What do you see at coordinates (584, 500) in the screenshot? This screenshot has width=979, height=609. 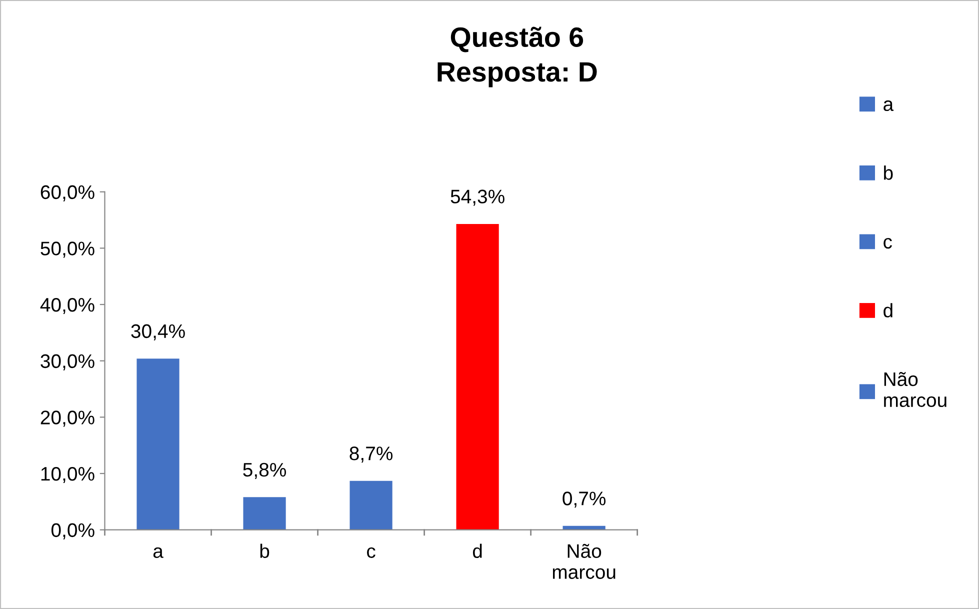 I see `data-label: 0,7%` at bounding box center [584, 500].